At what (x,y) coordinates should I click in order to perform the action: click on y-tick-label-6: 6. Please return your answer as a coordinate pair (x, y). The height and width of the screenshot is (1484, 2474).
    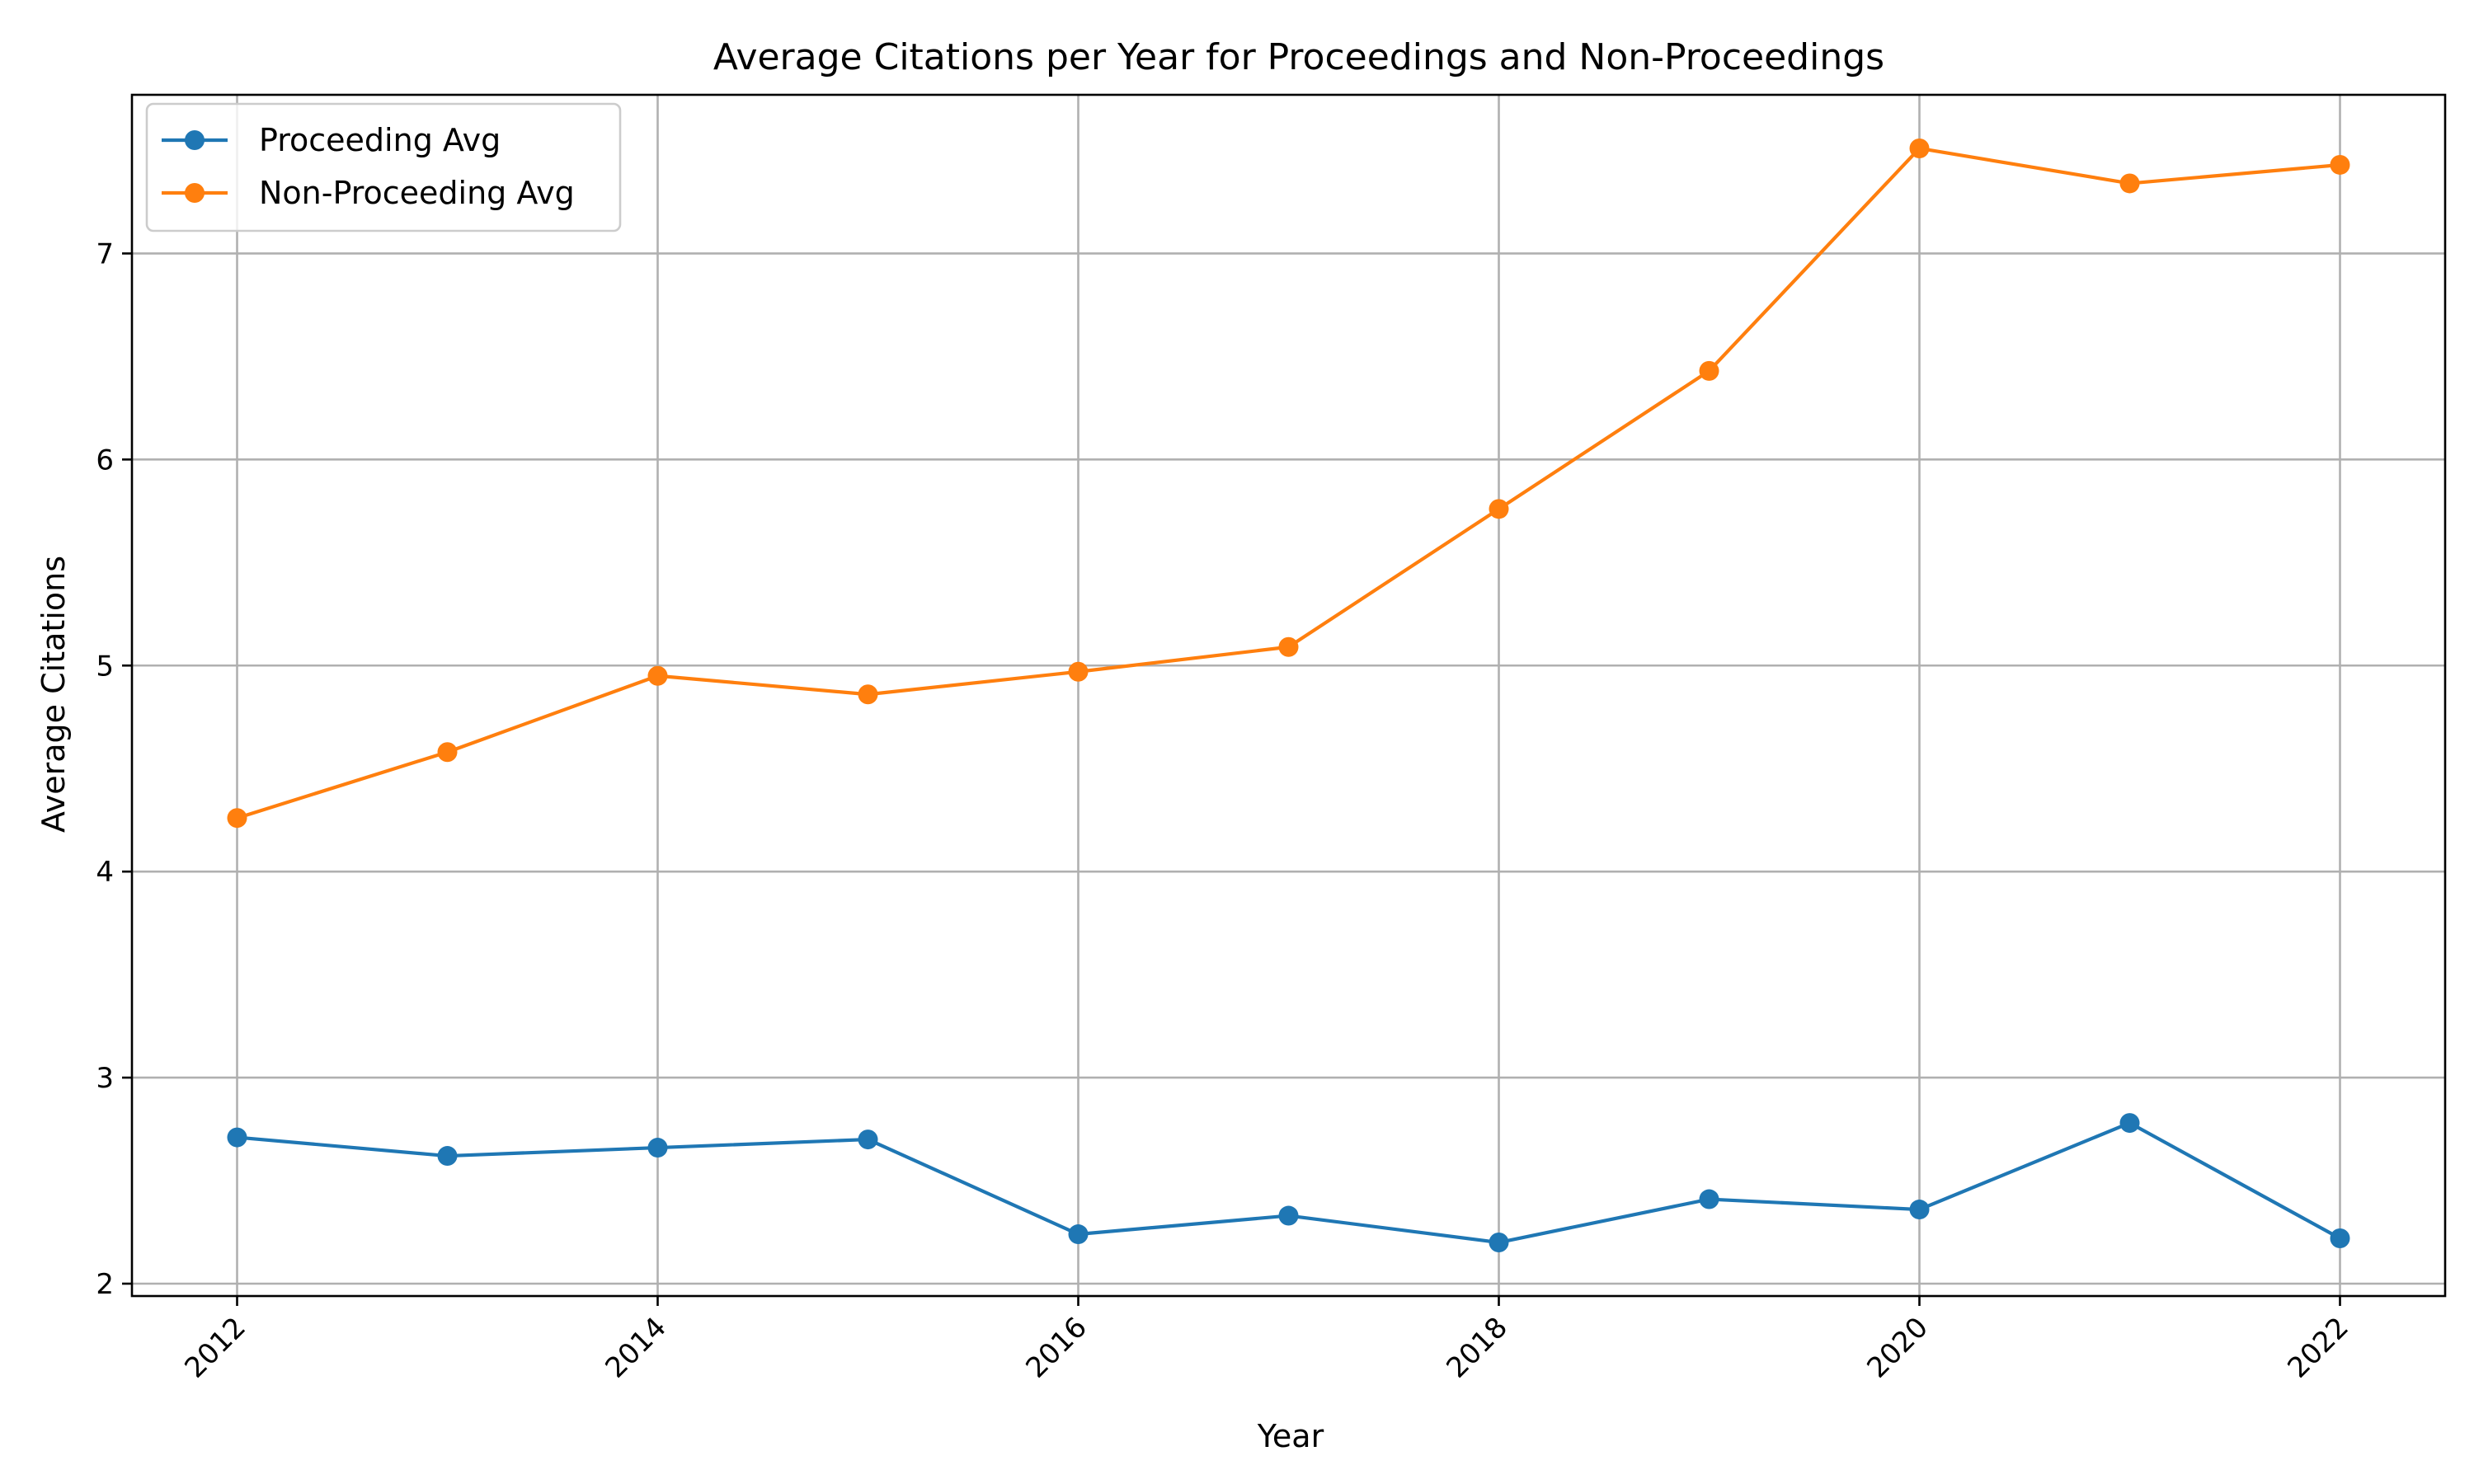
    Looking at the image, I should click on (105, 460).